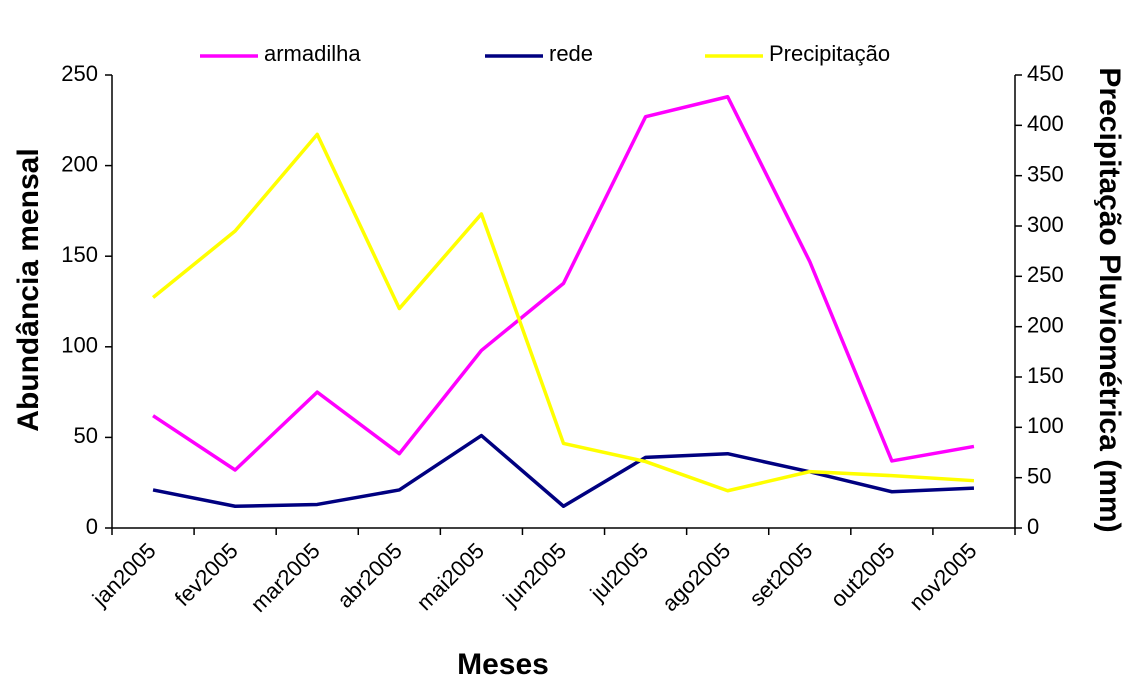 Image resolution: width=1133 pixels, height=686 pixels. I want to click on series-line, so click(563, 471).